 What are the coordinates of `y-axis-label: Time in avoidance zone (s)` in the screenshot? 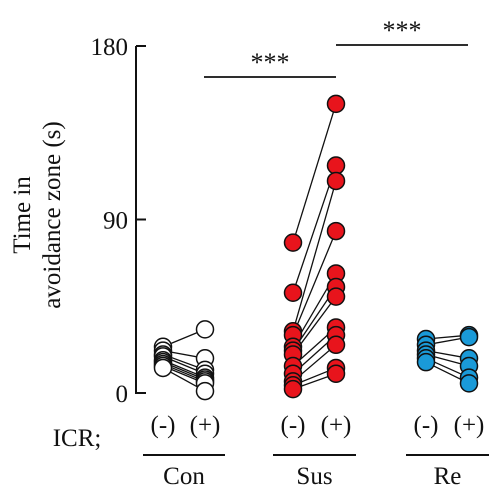 It's located at (37, 214).